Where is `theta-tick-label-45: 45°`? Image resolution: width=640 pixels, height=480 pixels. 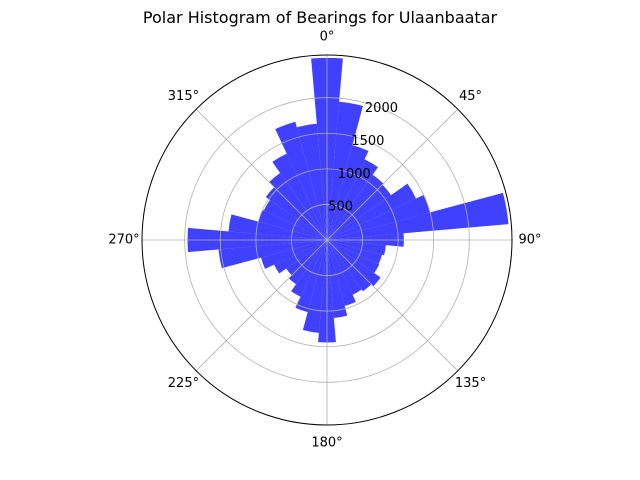 theta-tick-label-45: 45° is located at coordinates (470, 96).